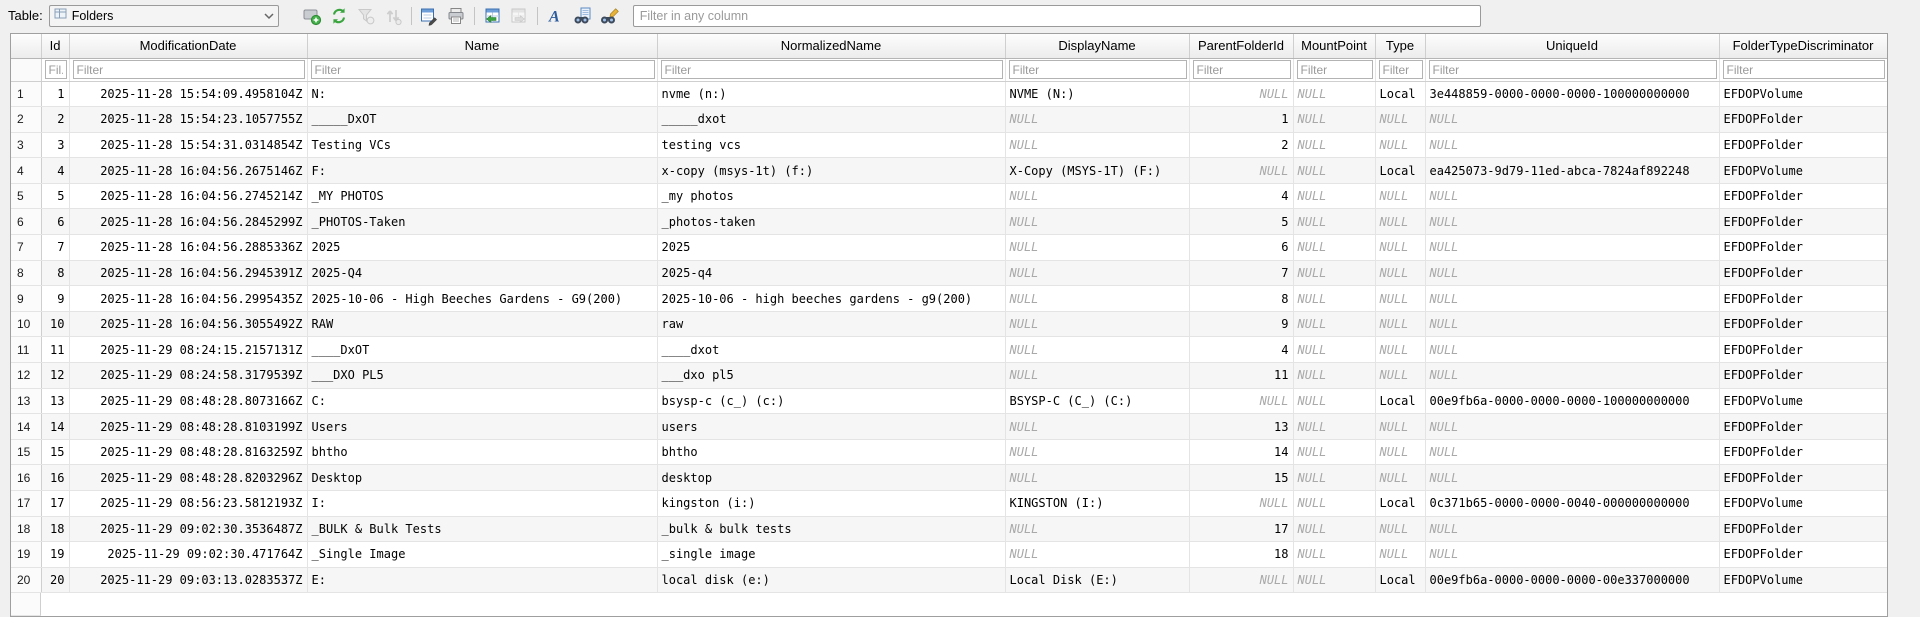  I want to click on cell-name: _PHOTOS-Taken, so click(482, 222).